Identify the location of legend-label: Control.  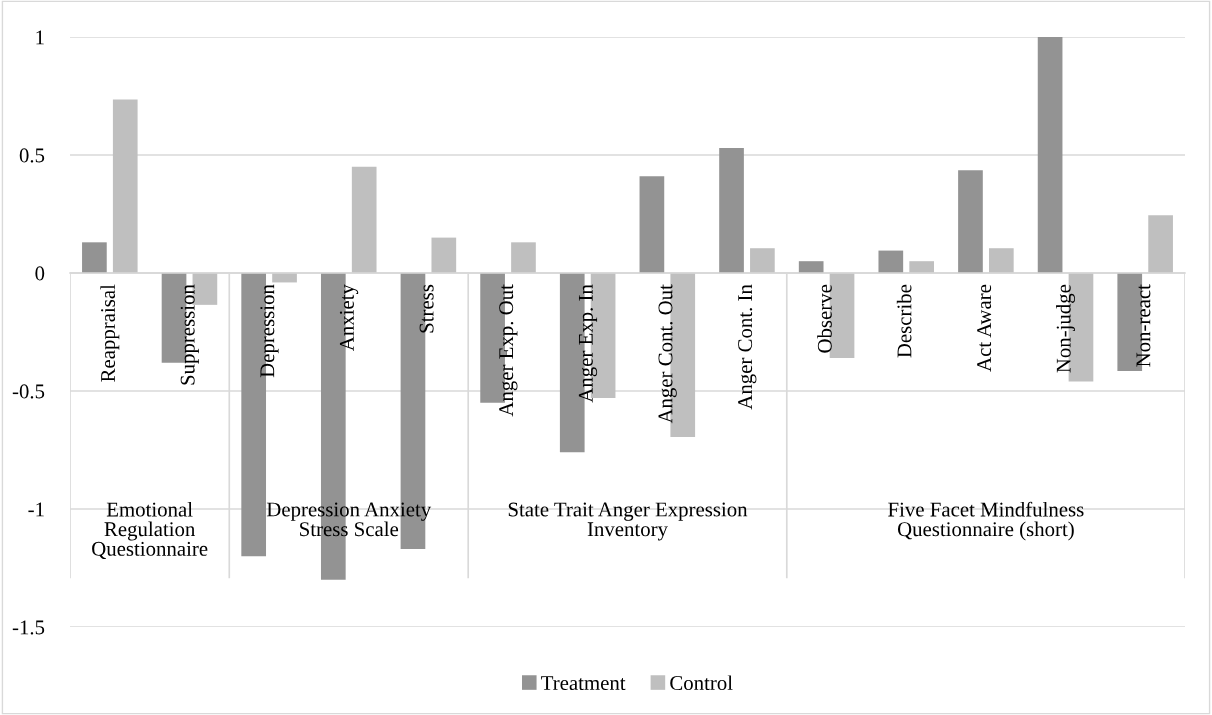
(701, 683).